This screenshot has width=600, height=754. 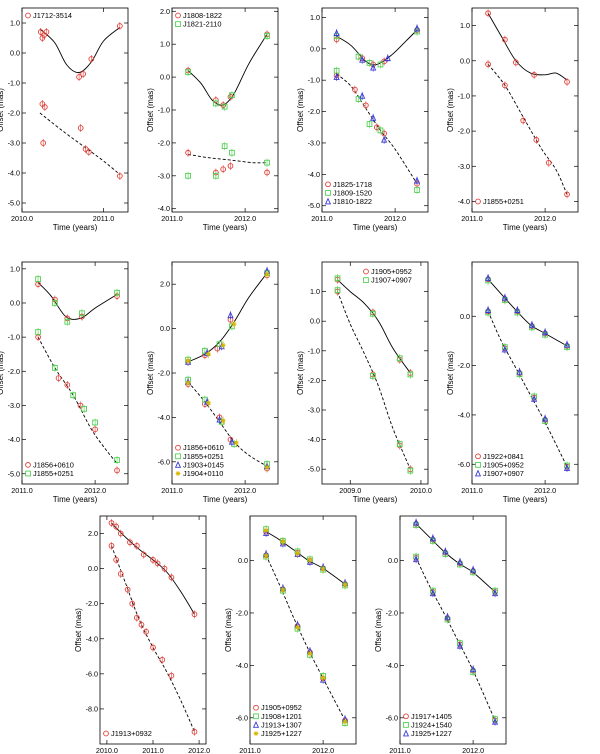 What do you see at coordinates (503, 456) in the screenshot?
I see `legend-entry: J1922+0841` at bounding box center [503, 456].